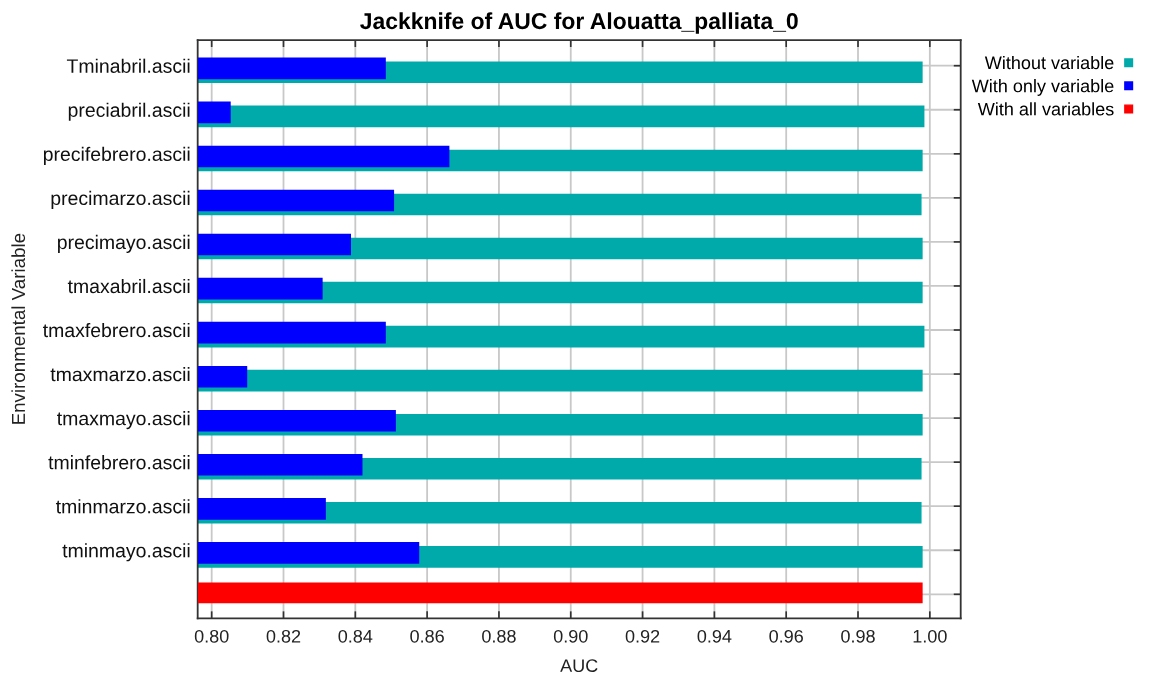 The width and height of the screenshot is (1154, 682). I want to click on x-tick-label: 0.98, so click(858, 636).